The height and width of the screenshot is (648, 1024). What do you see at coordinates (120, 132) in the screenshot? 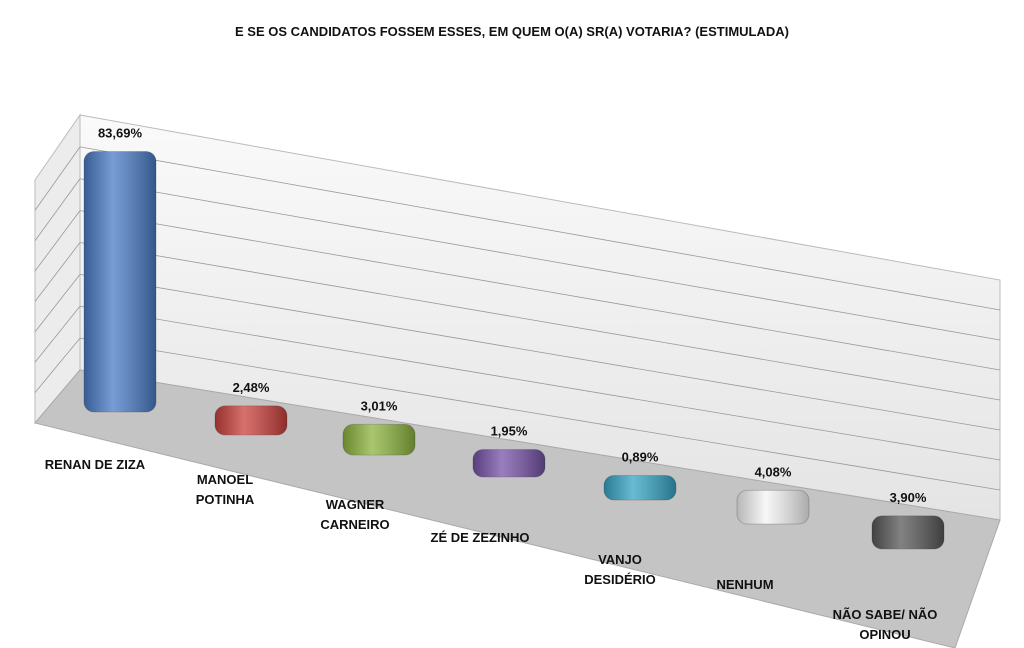
I see `value-label: 83,69%` at bounding box center [120, 132].